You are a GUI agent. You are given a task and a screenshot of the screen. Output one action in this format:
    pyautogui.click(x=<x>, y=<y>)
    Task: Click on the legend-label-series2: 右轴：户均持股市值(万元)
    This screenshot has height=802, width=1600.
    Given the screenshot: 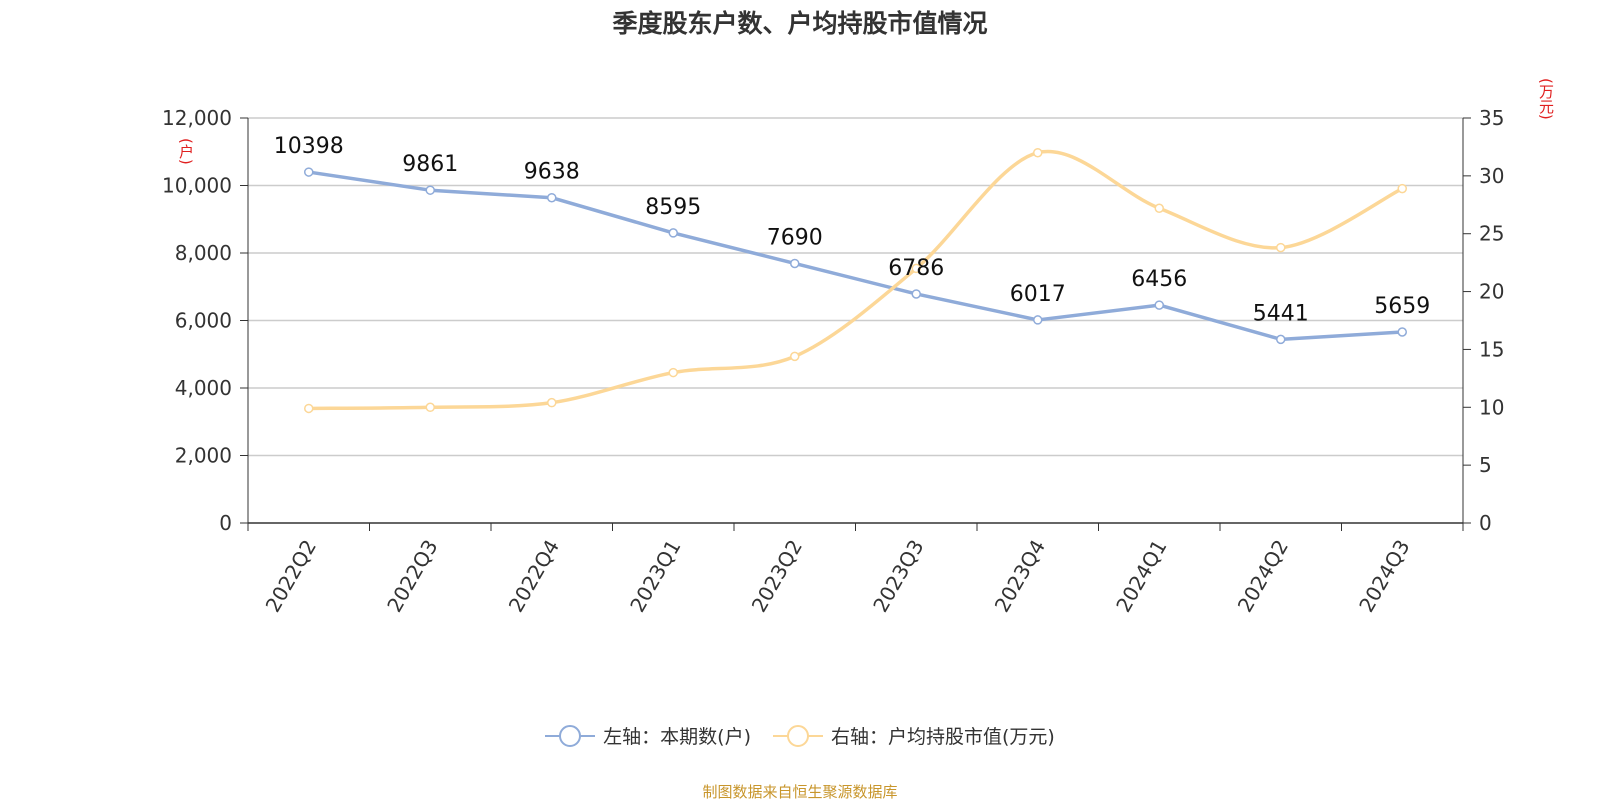 What is the action you would take?
    pyautogui.click(x=943, y=737)
    